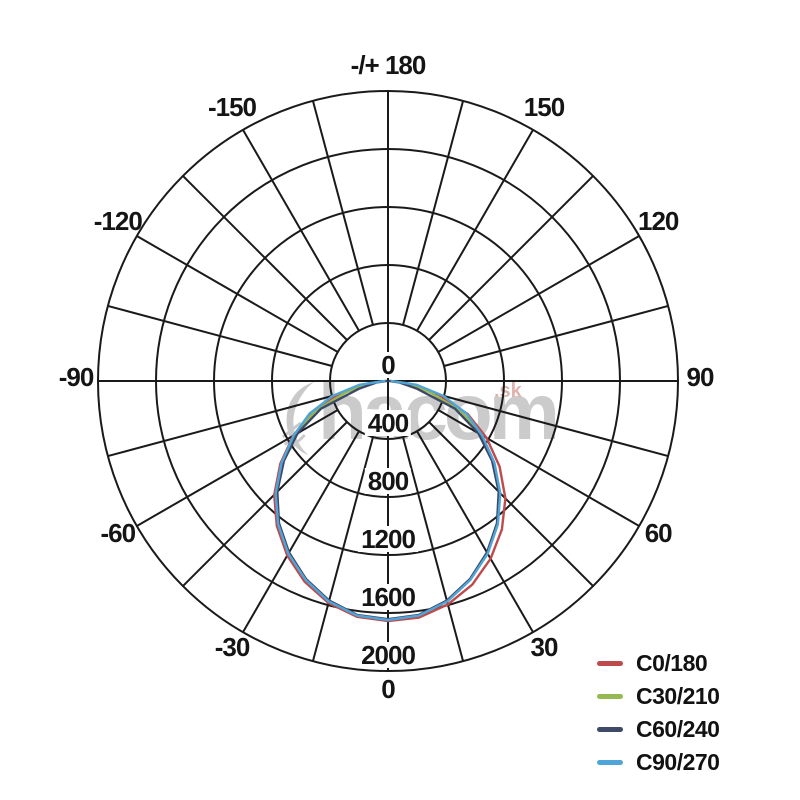 This screenshot has width=800, height=800. What do you see at coordinates (672, 663) in the screenshot?
I see `legend-label: C0/180` at bounding box center [672, 663].